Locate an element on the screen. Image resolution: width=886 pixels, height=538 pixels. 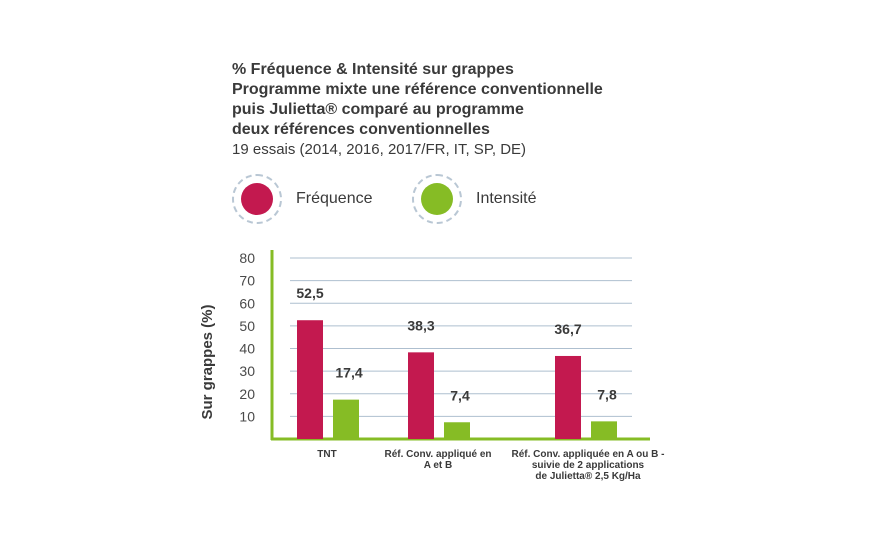
legend-dot-intensite is located at coordinates (437, 199).